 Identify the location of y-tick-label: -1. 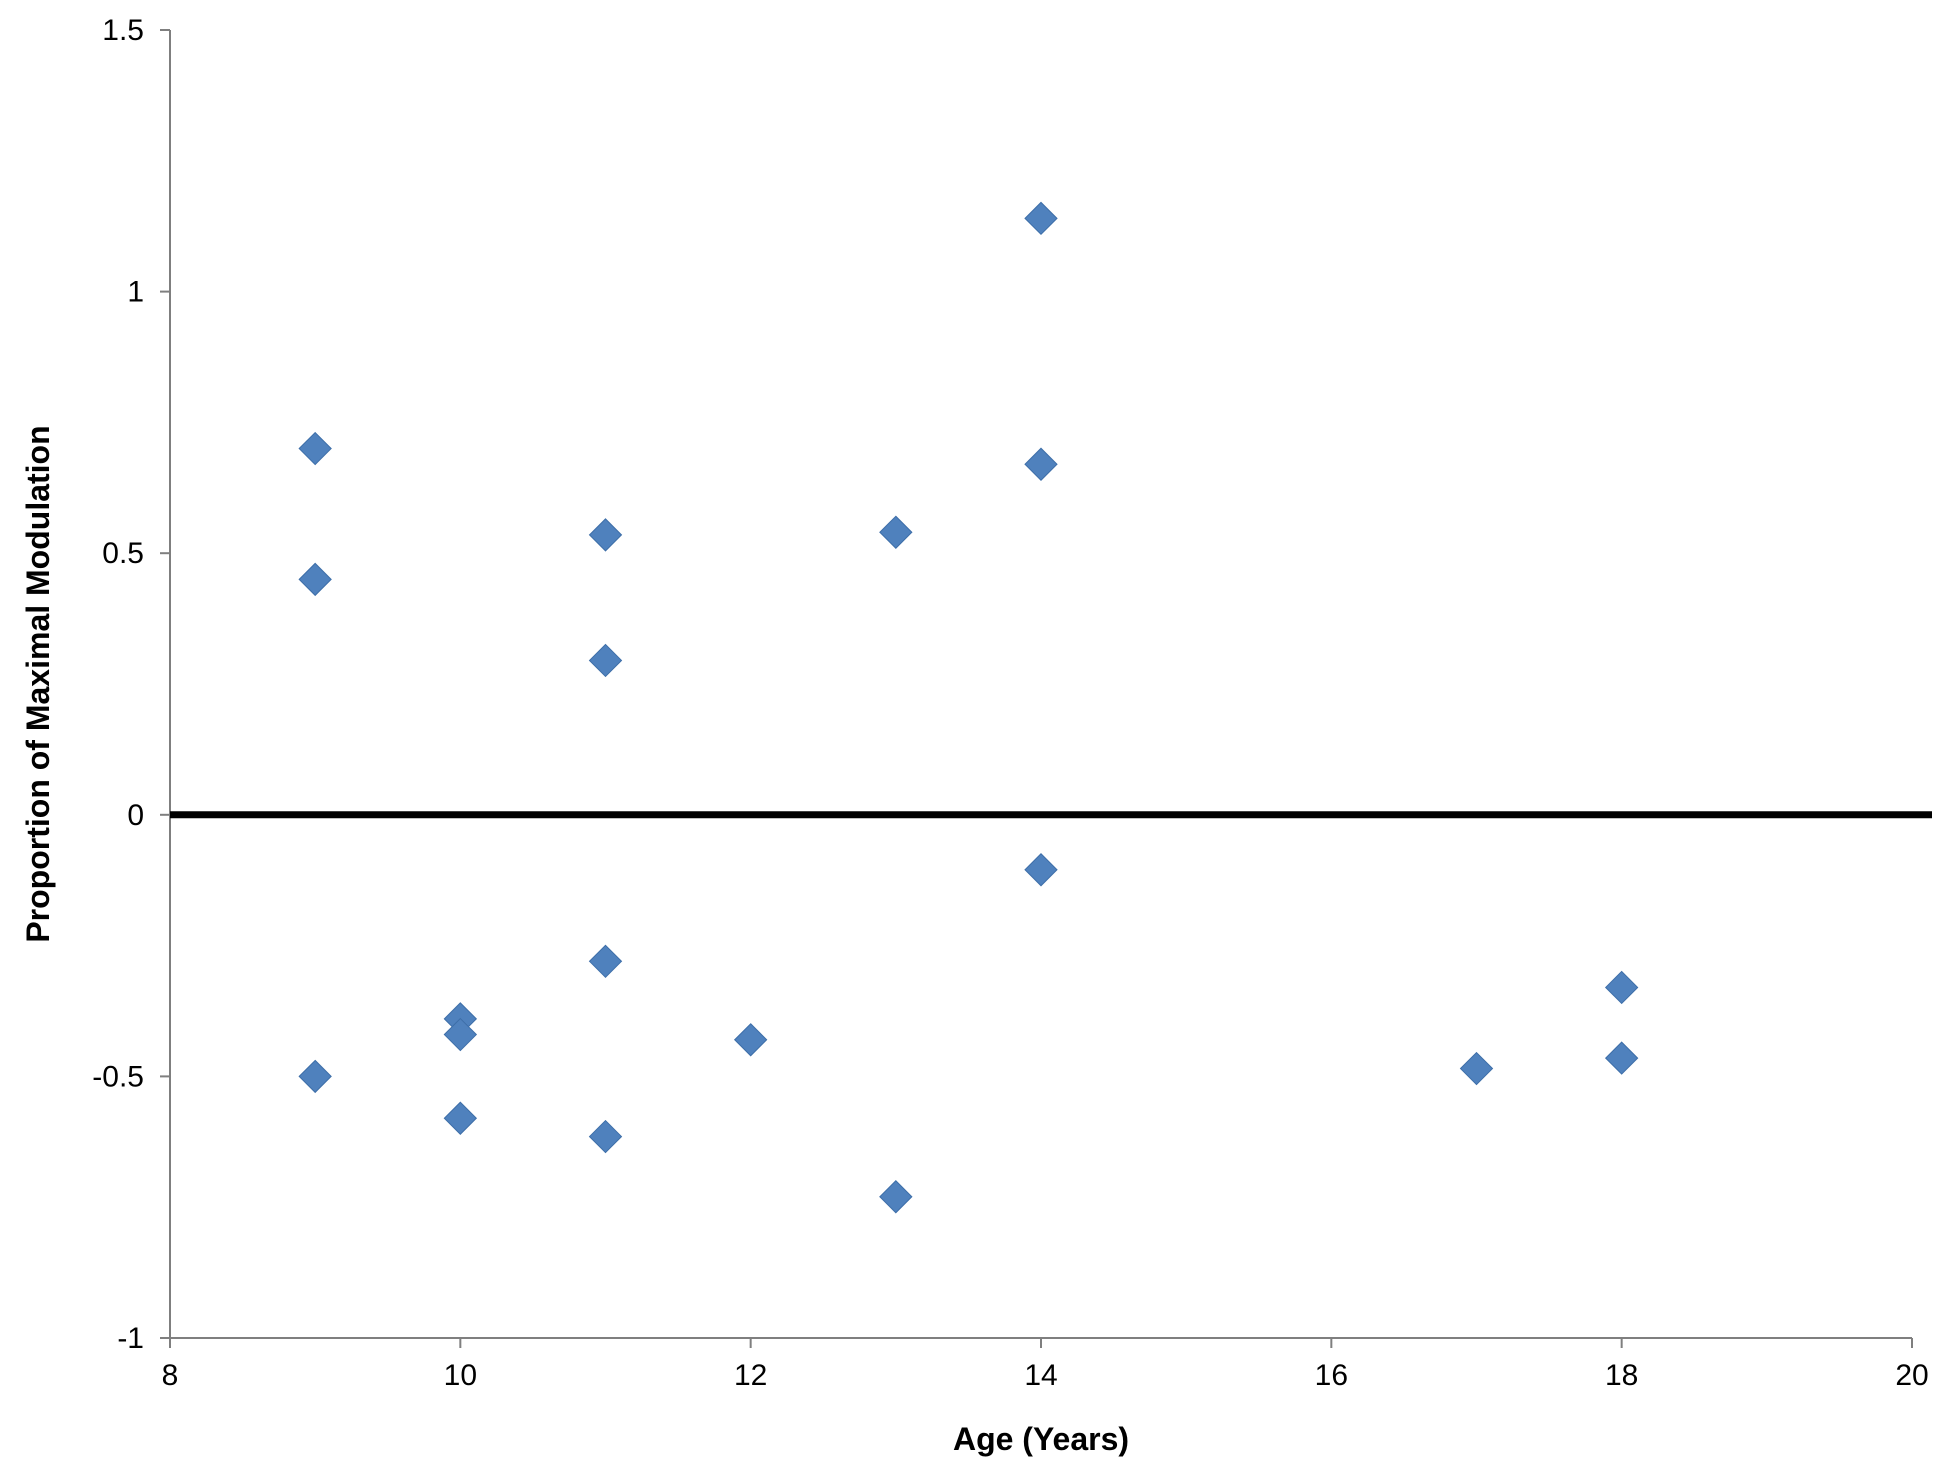
(130, 1338).